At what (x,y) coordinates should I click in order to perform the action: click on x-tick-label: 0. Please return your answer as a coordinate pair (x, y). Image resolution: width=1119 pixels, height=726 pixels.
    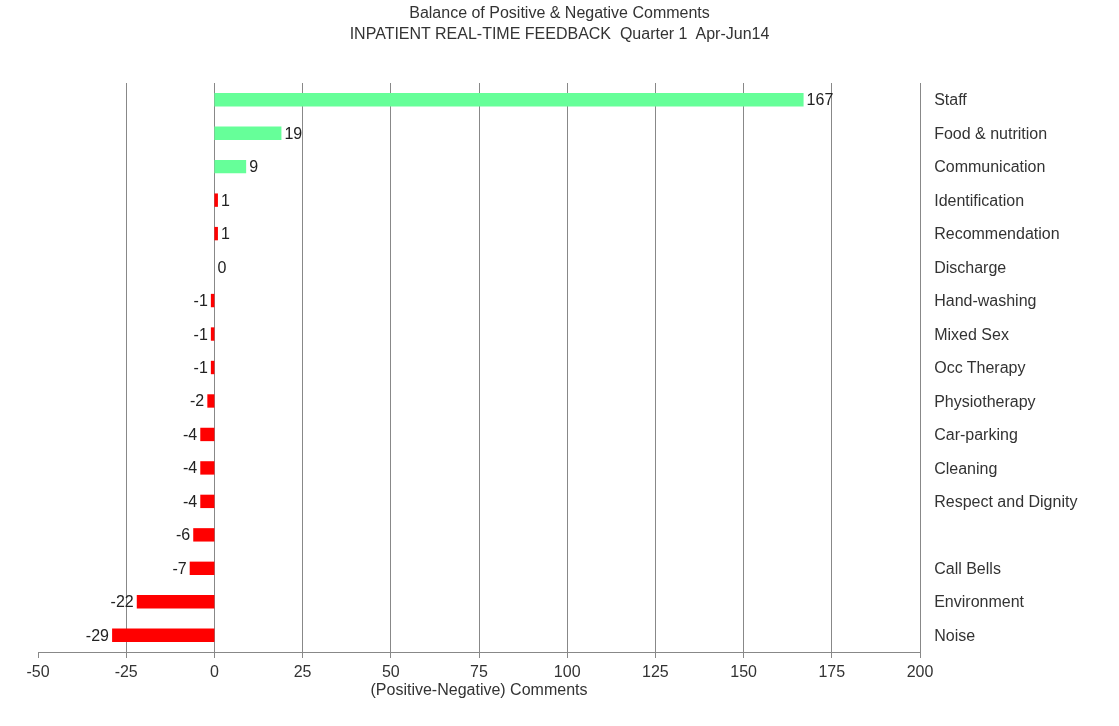
    Looking at the image, I should click on (214, 672).